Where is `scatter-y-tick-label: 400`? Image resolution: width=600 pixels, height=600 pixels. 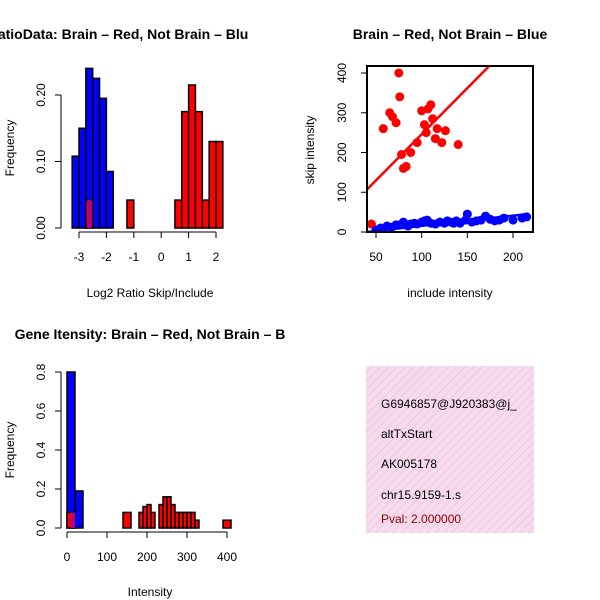 scatter-y-tick-label: 400 is located at coordinates (342, 73).